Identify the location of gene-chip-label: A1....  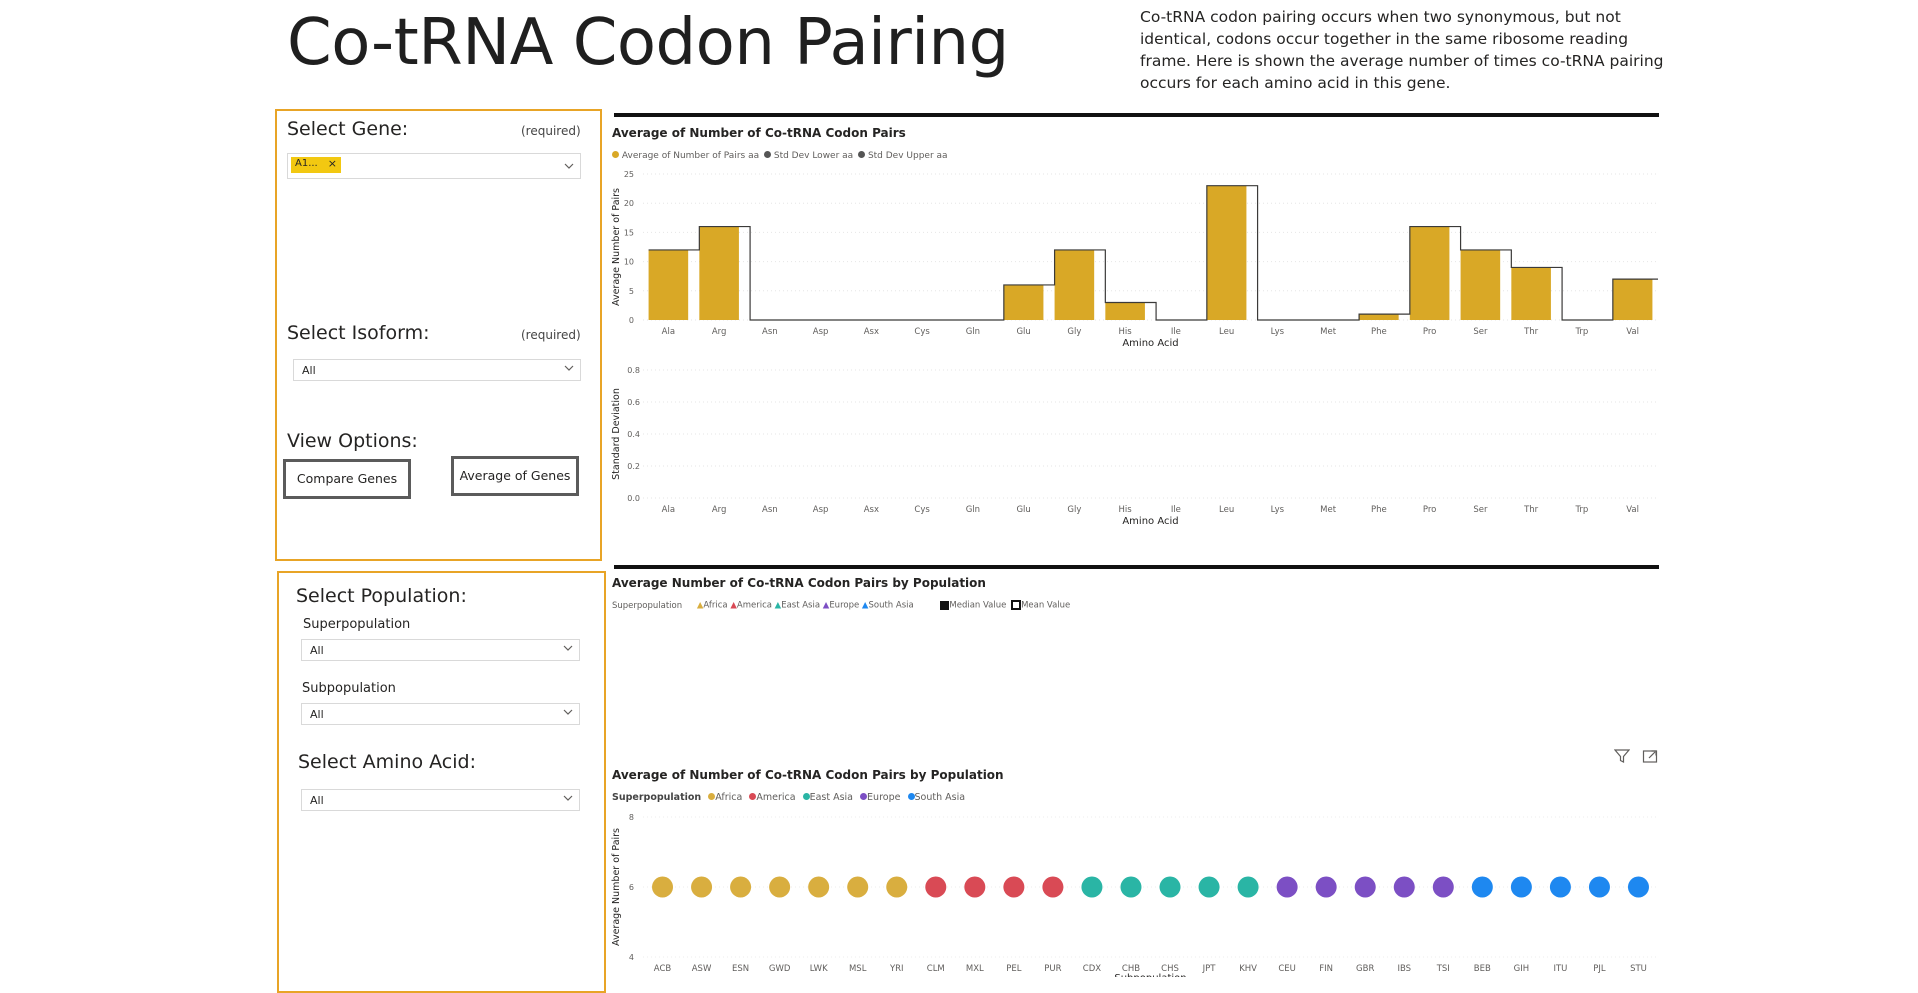
(306, 163).